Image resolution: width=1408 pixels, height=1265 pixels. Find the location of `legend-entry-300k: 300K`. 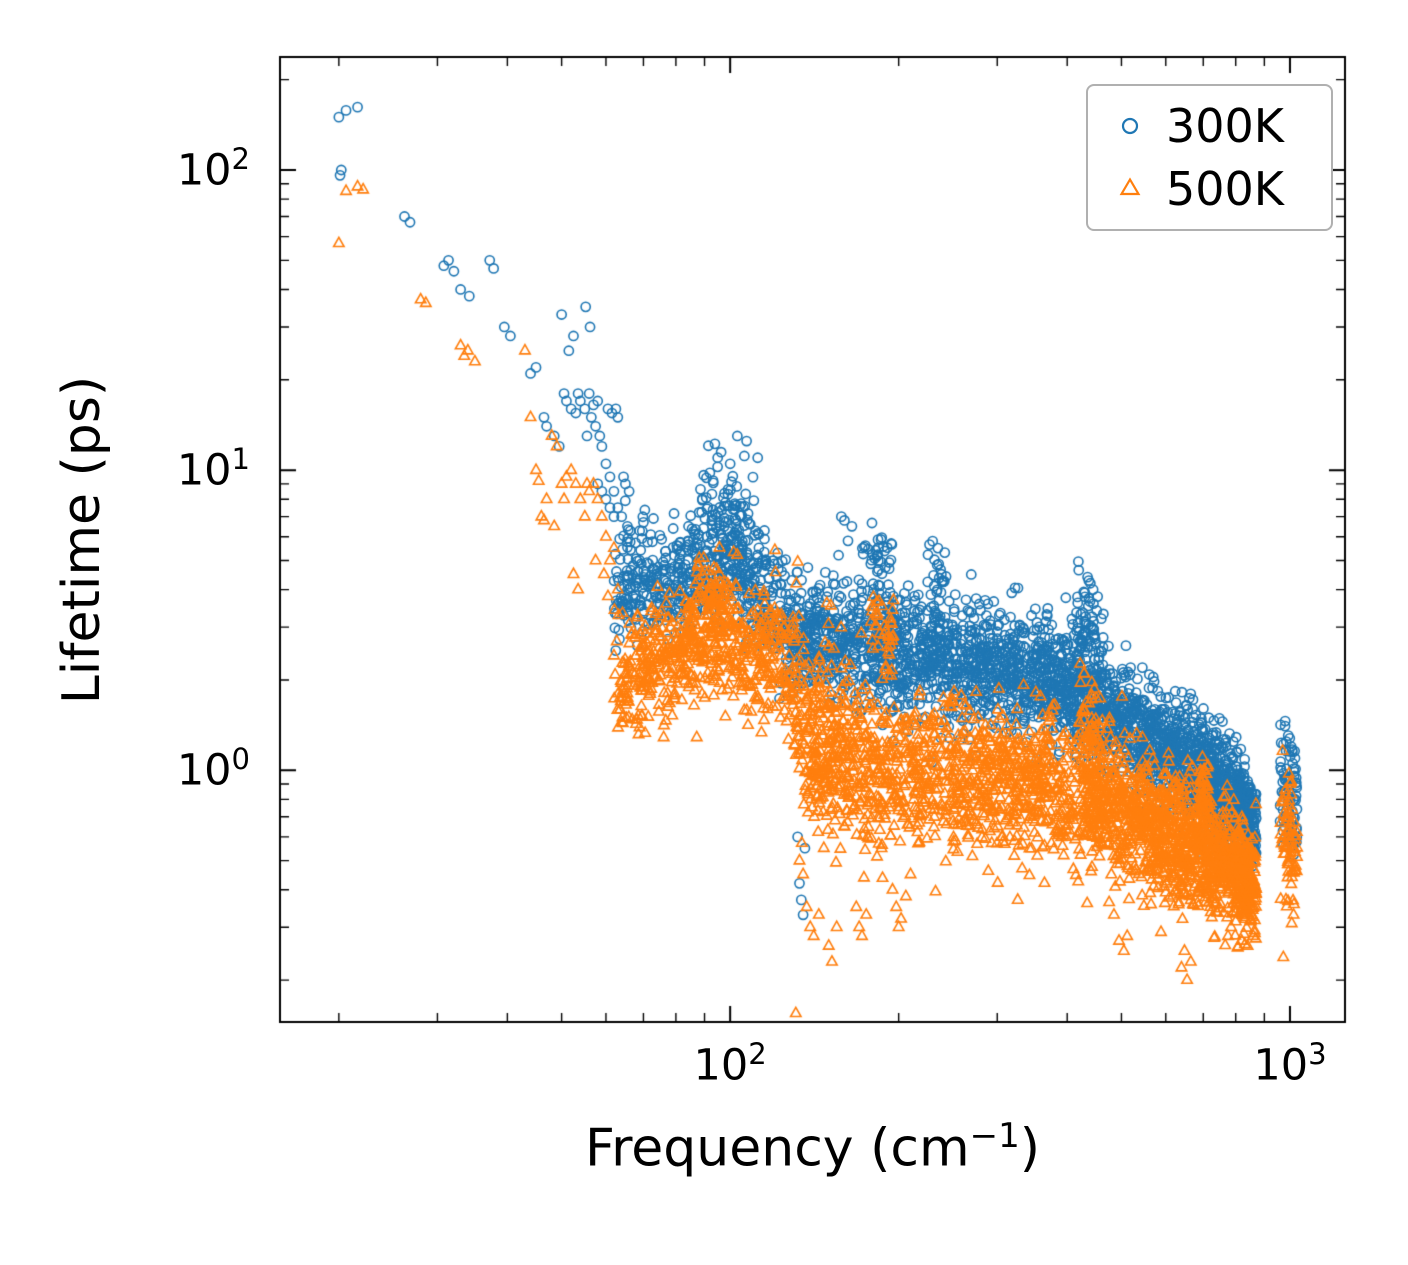

legend-entry-300k: 300K is located at coordinates (1209, 126).